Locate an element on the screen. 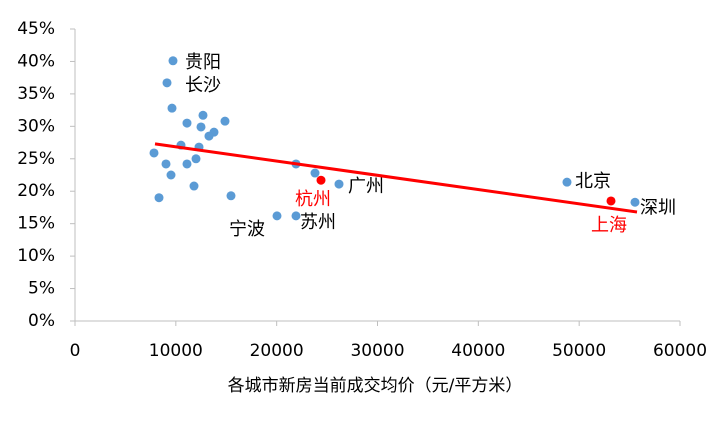 The image size is (720, 432). x-tick-label: 60000 is located at coordinates (680, 351).